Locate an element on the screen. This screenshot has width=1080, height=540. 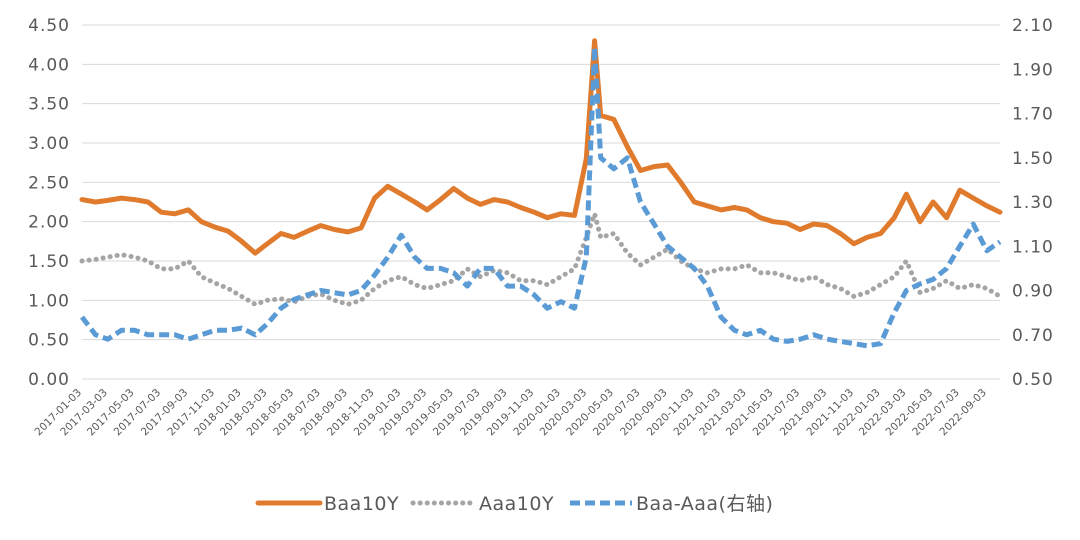
right-tick-label: 0.70 is located at coordinates (1033, 336).